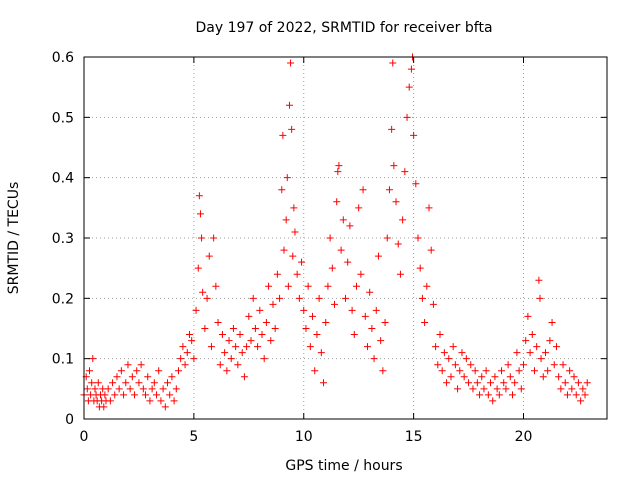  I want to click on y-axis-label: SRMTID / TECUs, so click(14, 238).